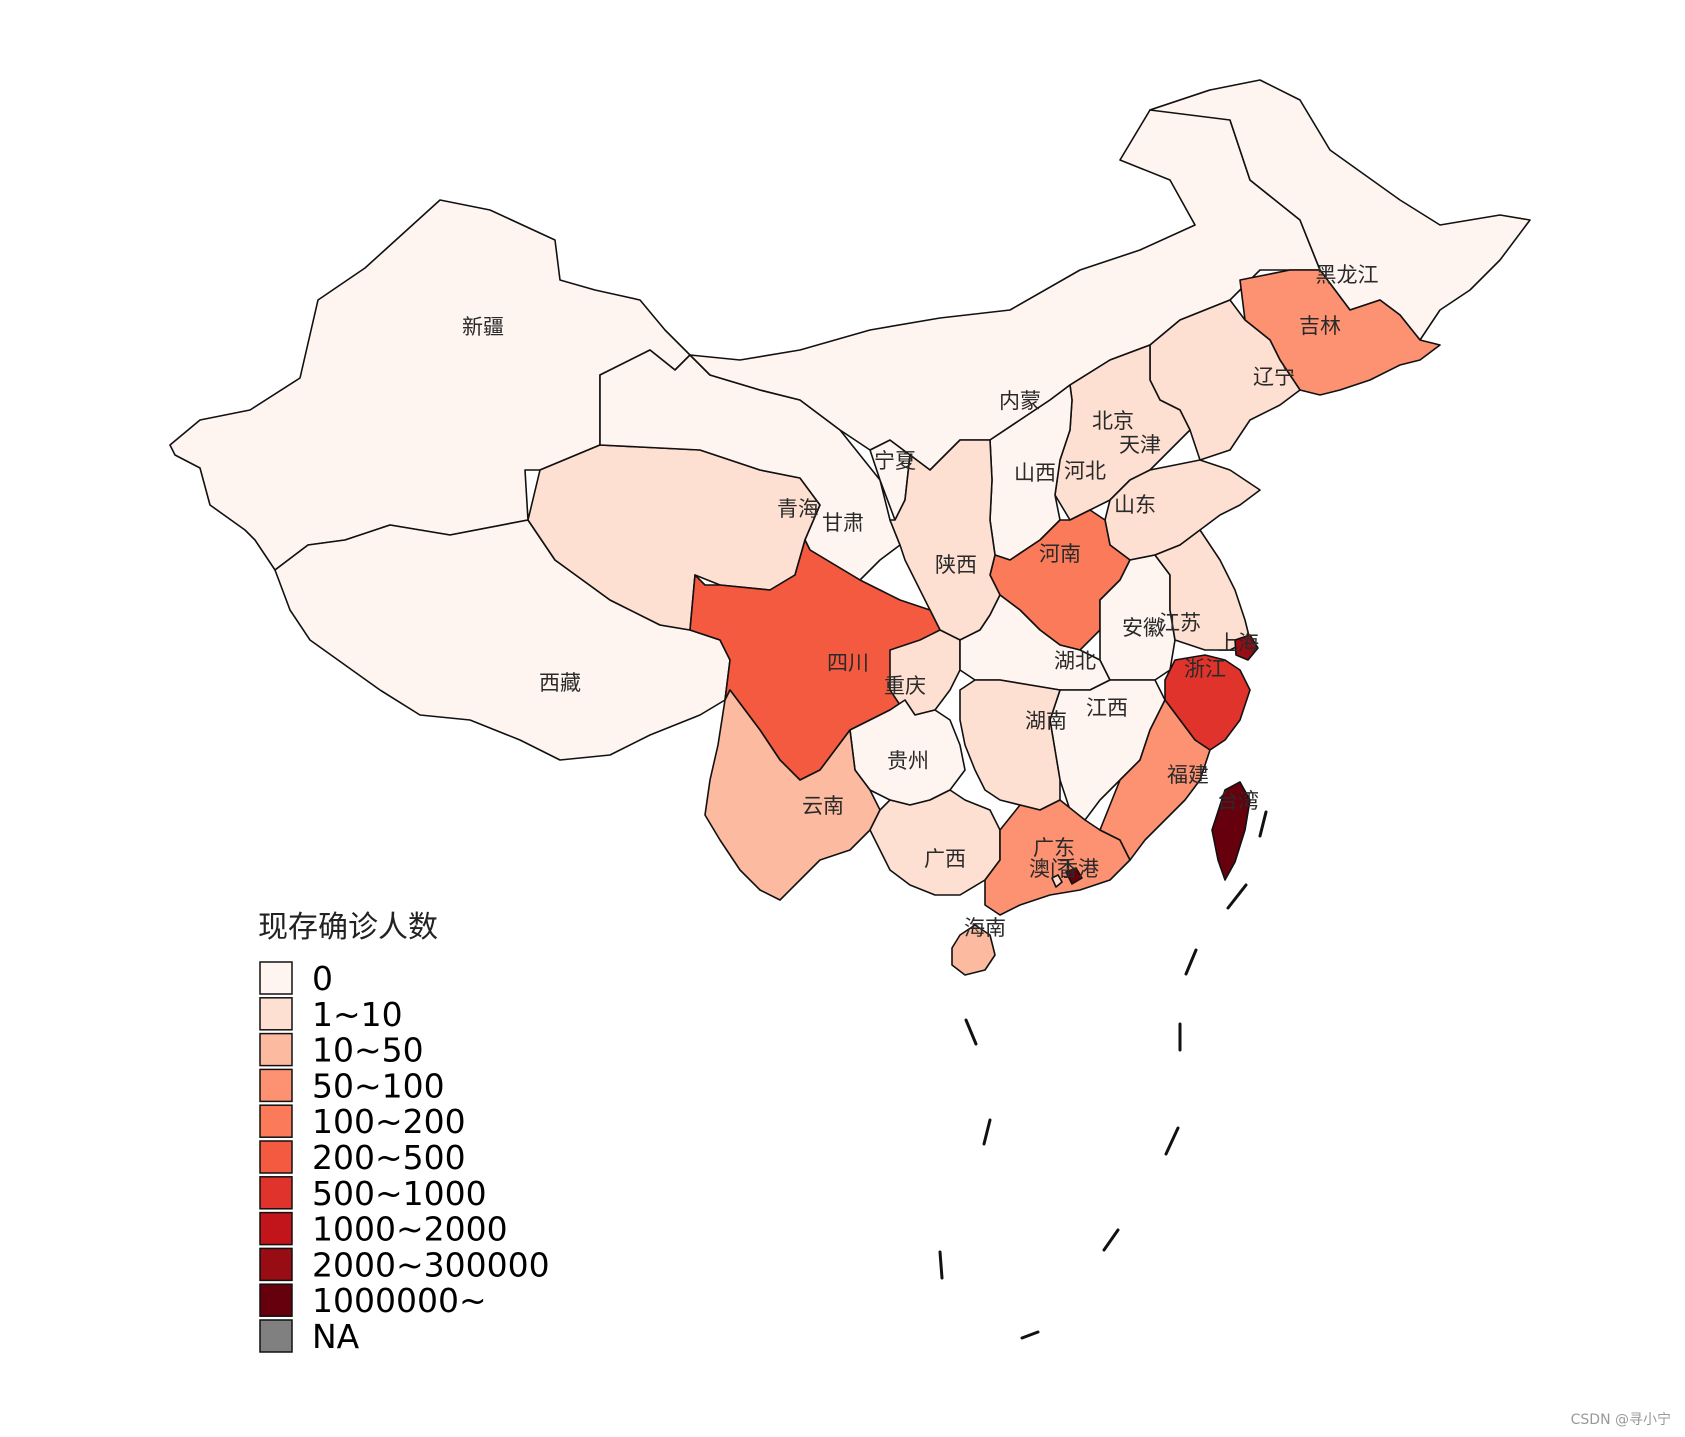 This screenshot has height=1437, width=1685. What do you see at coordinates (399, 1300) in the screenshot?
I see `legend-label: 1000000~` at bounding box center [399, 1300].